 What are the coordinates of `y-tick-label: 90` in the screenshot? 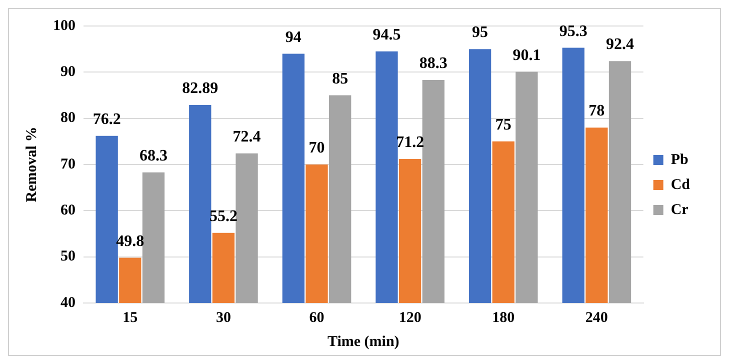 It's located at (68, 72).